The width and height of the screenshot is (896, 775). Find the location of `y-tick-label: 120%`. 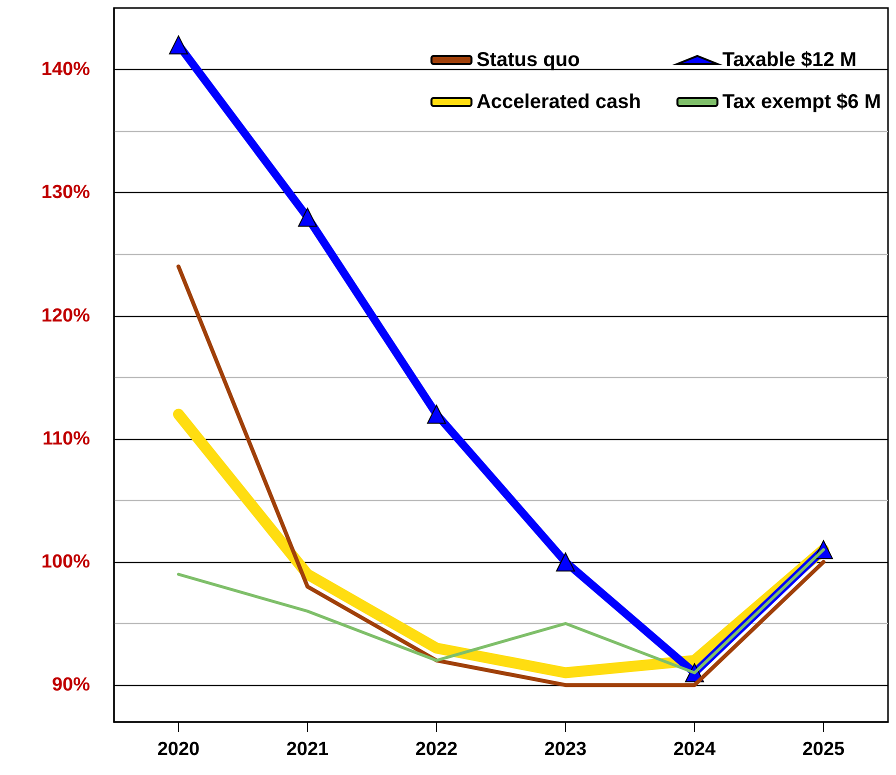

y-tick-label: 120% is located at coordinates (65, 315).